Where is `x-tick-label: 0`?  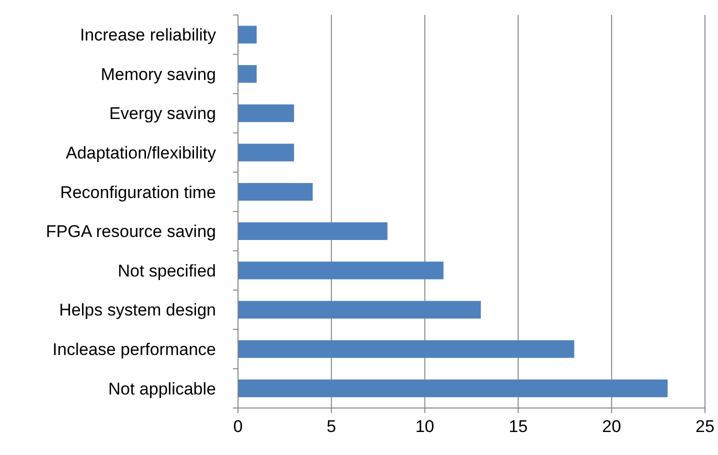
x-tick-label: 0 is located at coordinates (238, 426).